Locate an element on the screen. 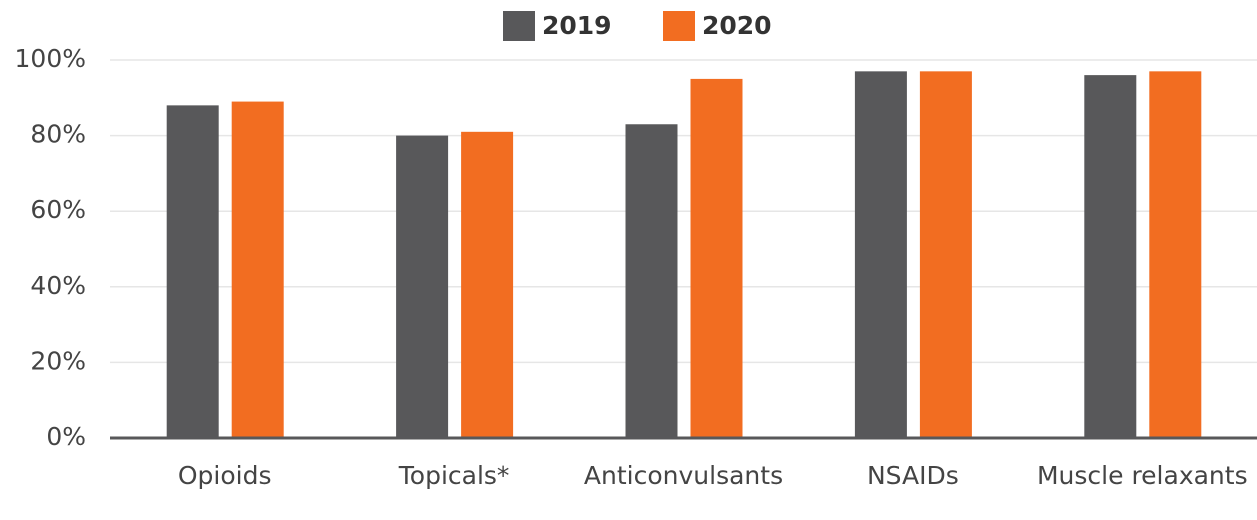 Image resolution: width=1257 pixels, height=520 pixels. x-tick-label: NSAIDs is located at coordinates (912, 475).